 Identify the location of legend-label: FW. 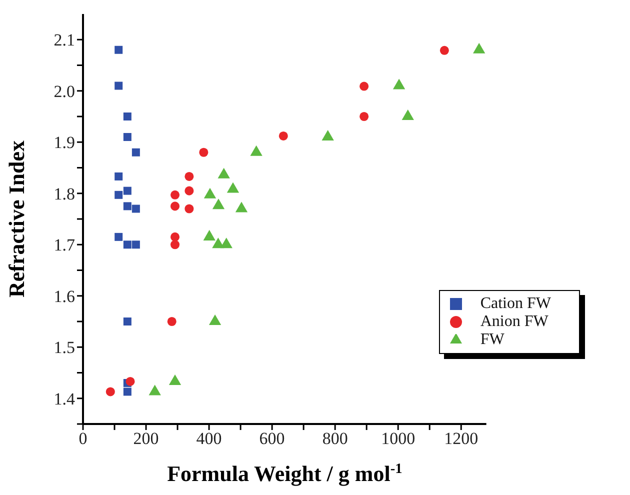
(492, 339).